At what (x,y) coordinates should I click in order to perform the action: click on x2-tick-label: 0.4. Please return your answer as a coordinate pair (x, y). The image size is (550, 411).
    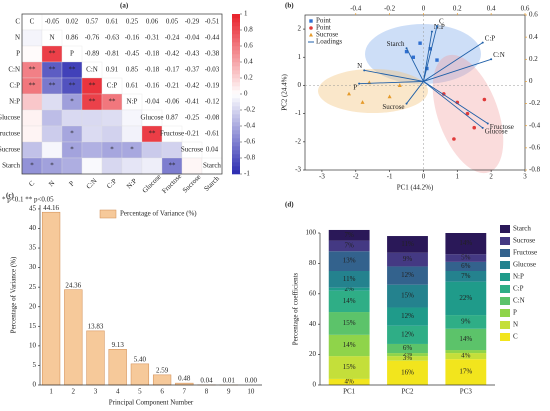
    Looking at the image, I should click on (491, 9).